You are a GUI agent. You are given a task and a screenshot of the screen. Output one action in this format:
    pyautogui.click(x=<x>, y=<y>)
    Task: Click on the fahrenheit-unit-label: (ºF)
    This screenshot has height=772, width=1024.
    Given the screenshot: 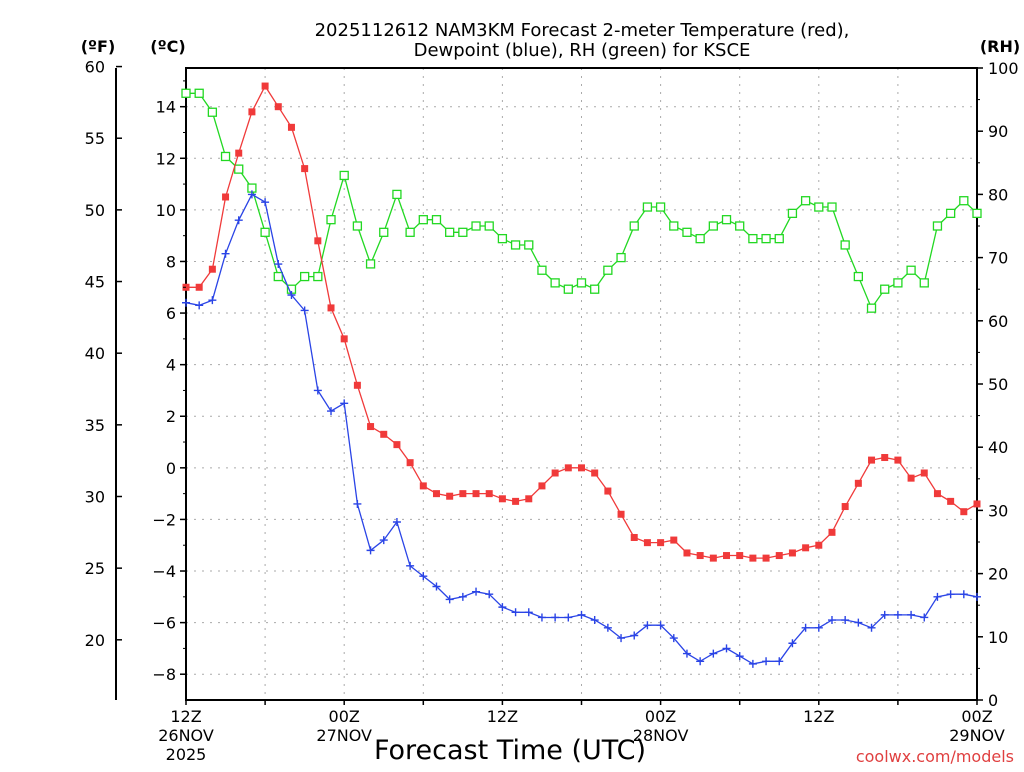 What is the action you would take?
    pyautogui.click(x=98, y=46)
    